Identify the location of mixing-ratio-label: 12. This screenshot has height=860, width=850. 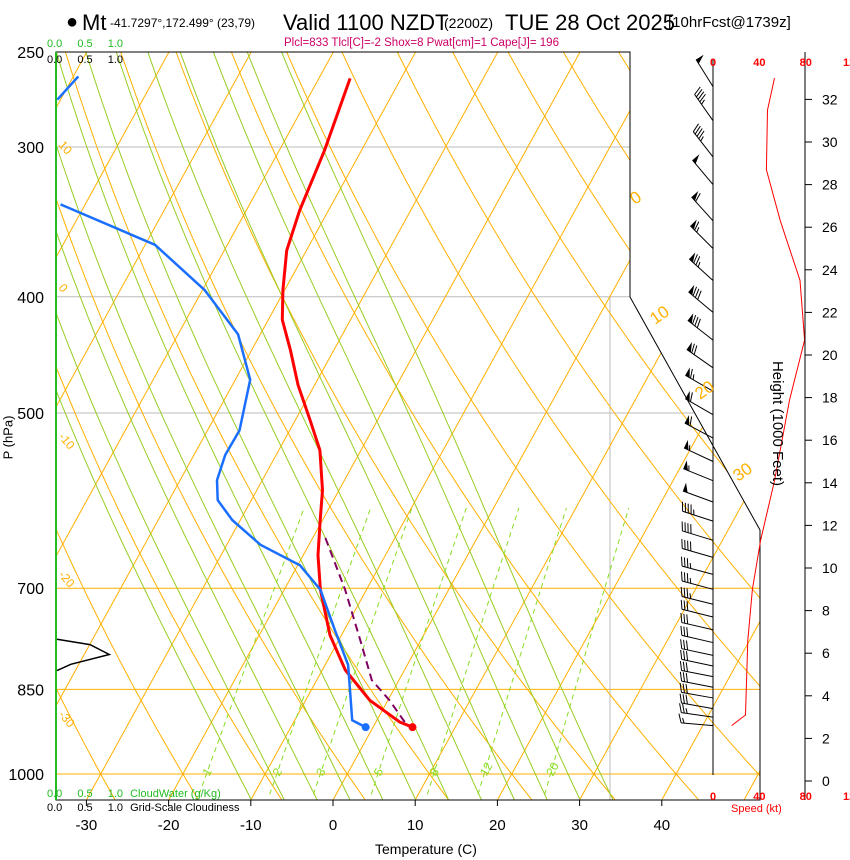
(486, 769).